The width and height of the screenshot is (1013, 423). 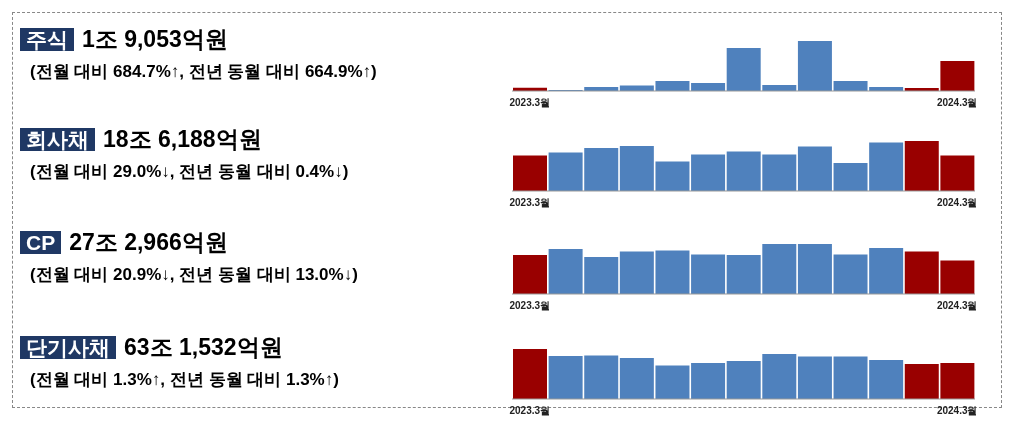 I want to click on text: CP, so click(x=41, y=242).